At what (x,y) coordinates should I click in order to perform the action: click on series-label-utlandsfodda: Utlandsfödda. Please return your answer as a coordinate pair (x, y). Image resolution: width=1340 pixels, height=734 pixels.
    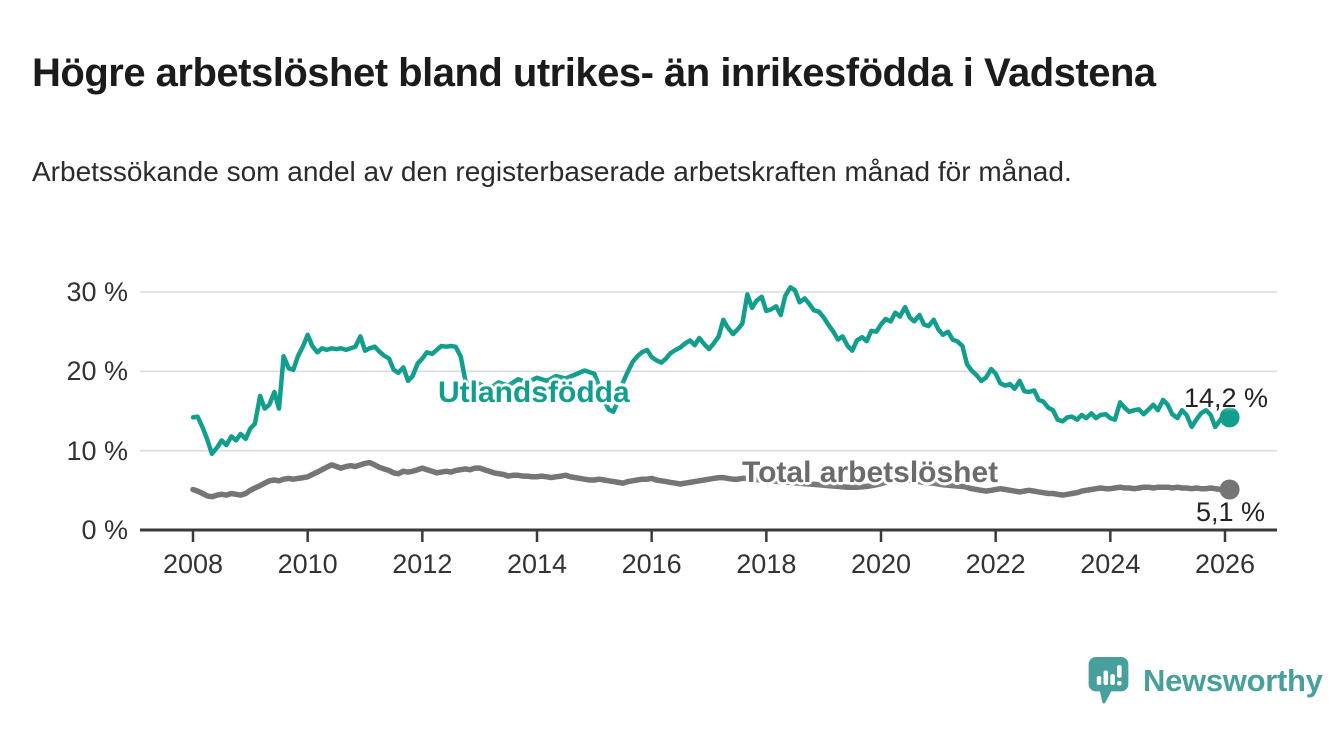
    Looking at the image, I should click on (534, 392).